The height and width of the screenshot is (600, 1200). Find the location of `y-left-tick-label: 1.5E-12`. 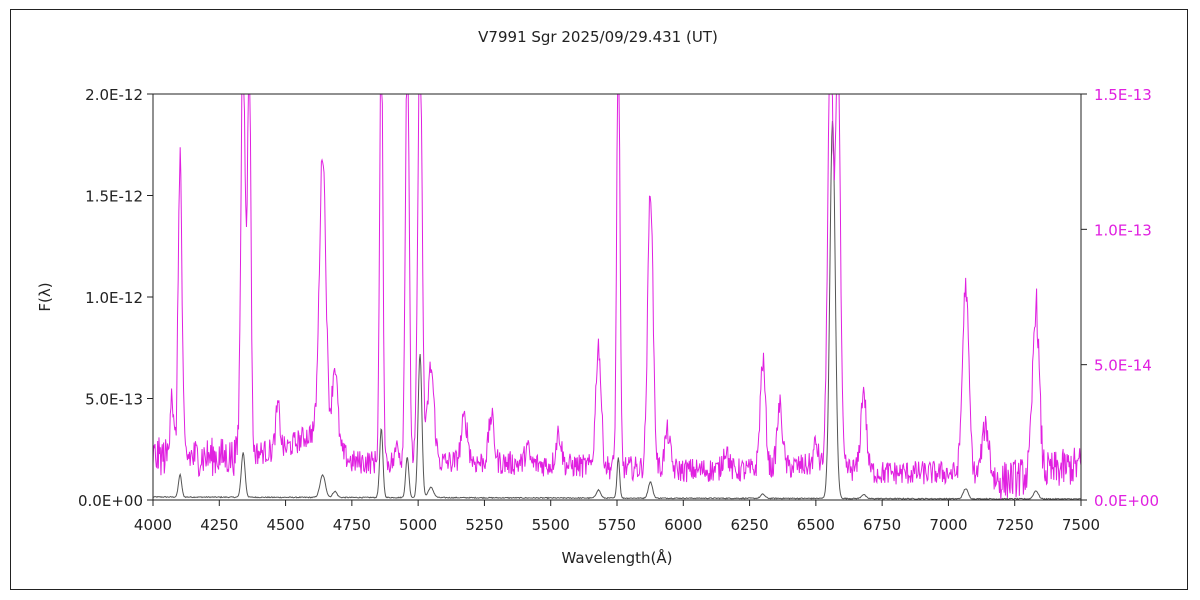

y-left-tick-label: 1.5E-12 is located at coordinates (114, 197).